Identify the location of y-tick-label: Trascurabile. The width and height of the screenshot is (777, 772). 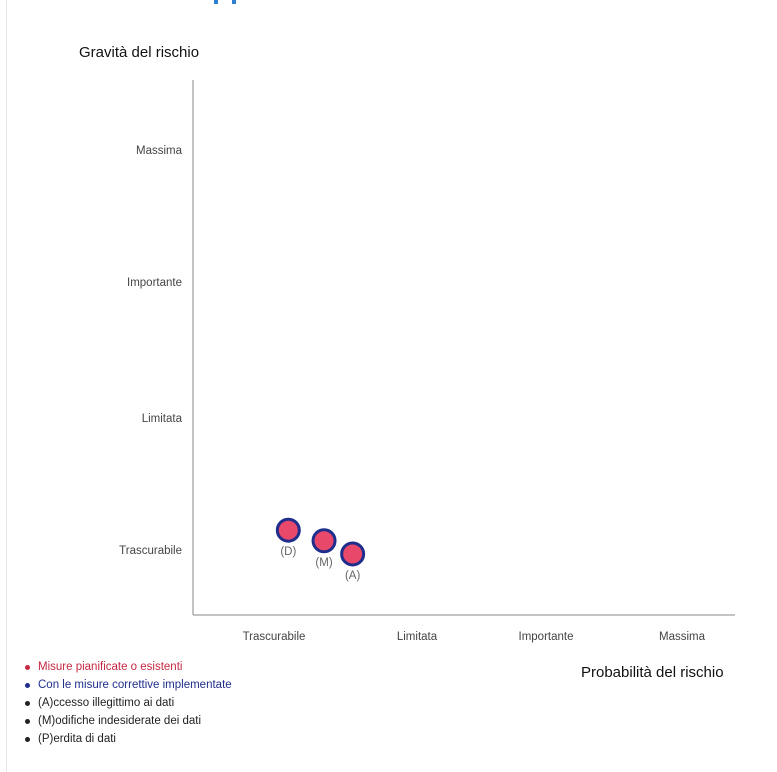
(150, 551).